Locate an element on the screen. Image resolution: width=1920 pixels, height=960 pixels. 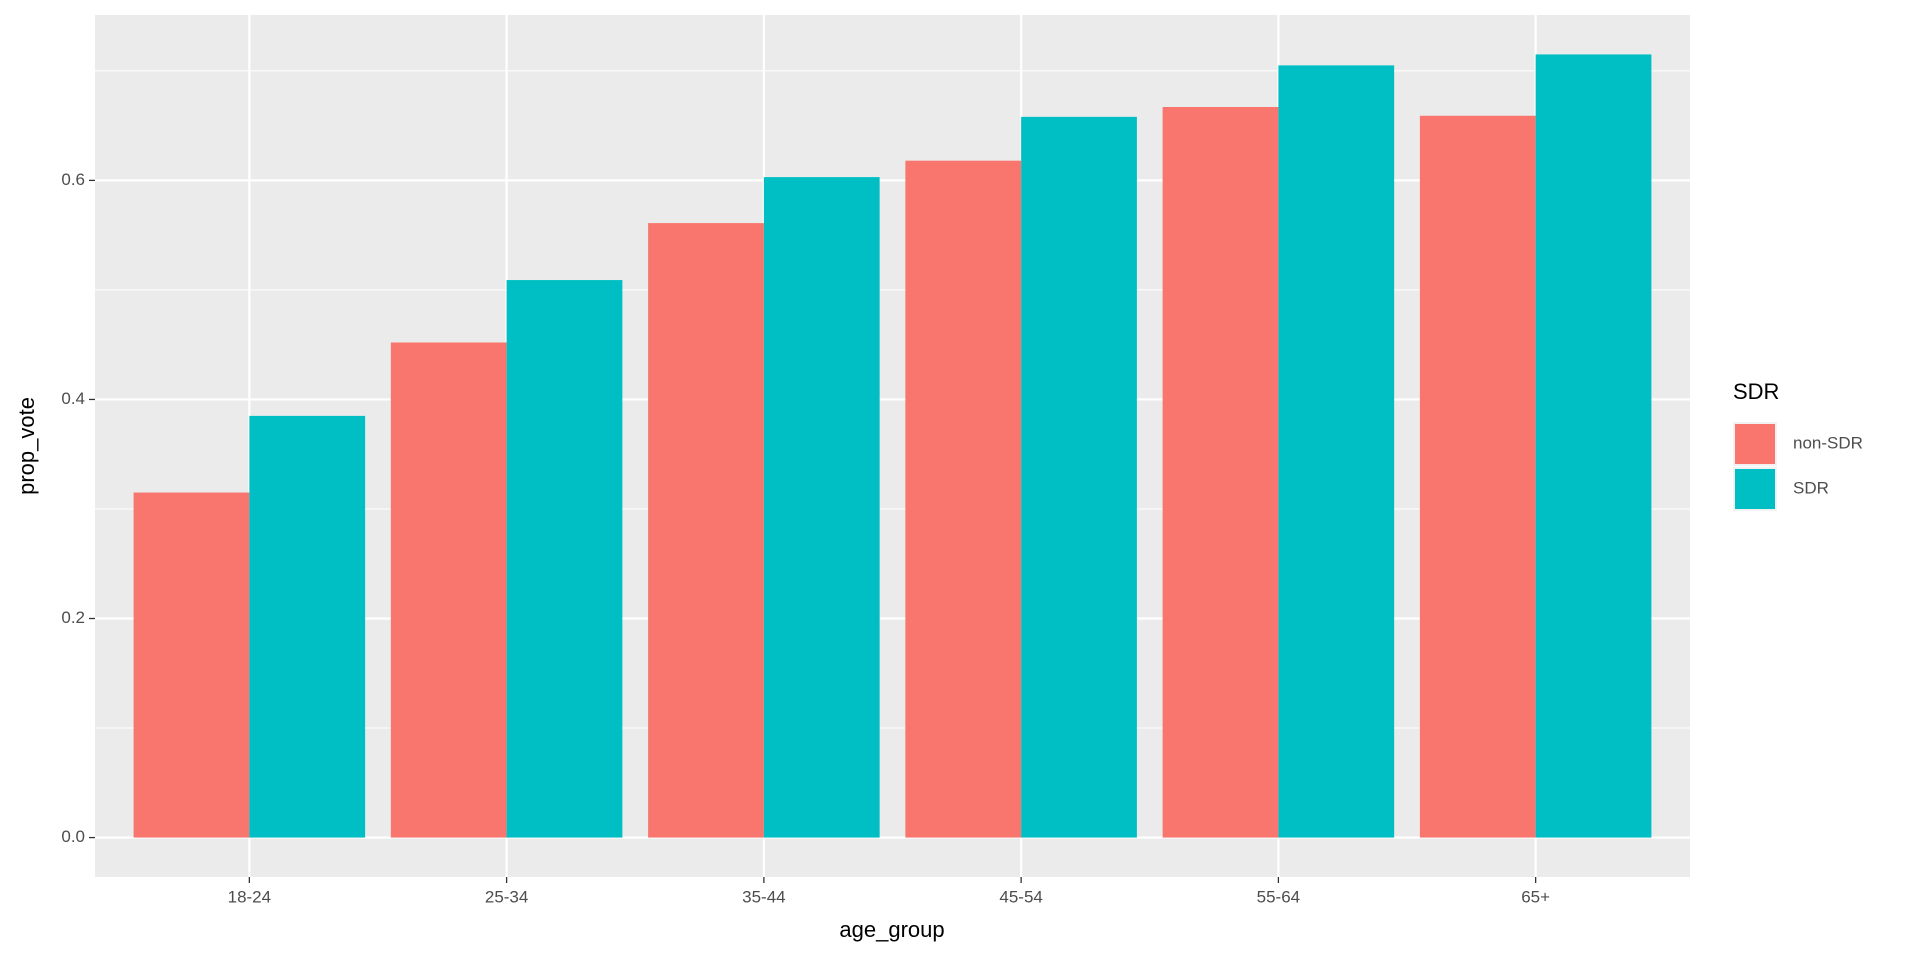
x-tick-label: 25-34 is located at coordinates (506, 896).